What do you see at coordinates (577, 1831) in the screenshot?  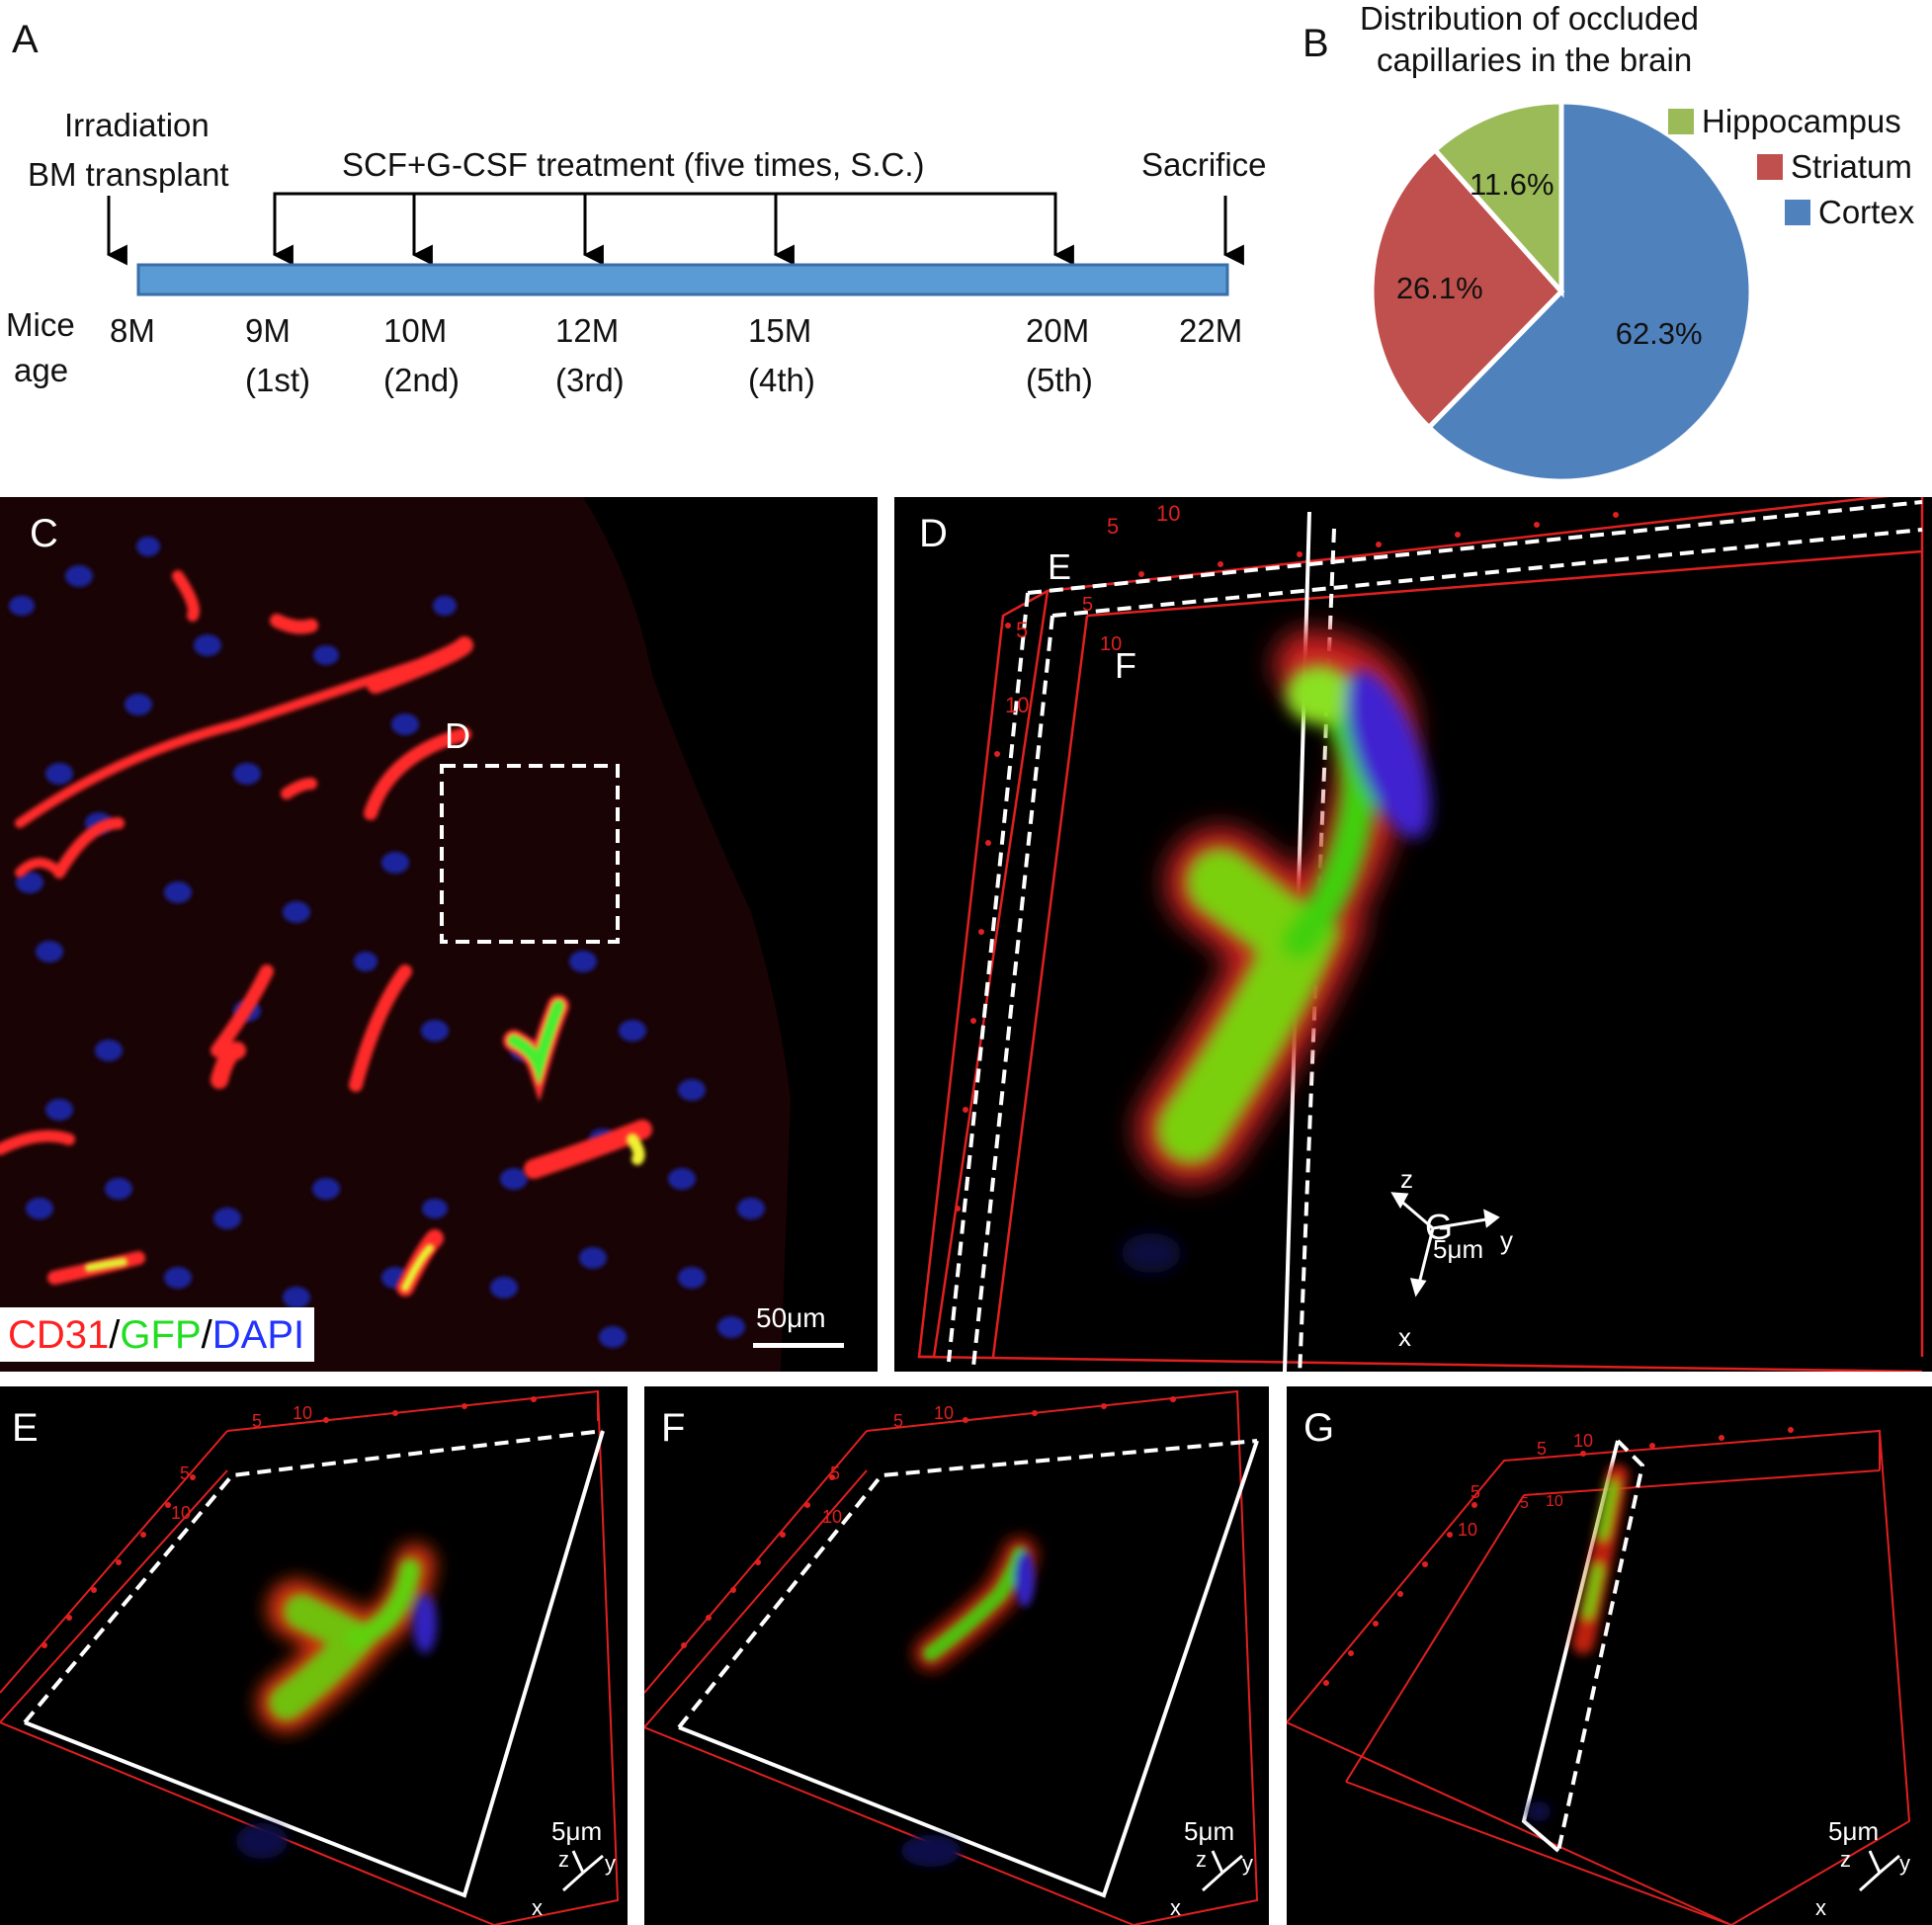 I see `scale-label-e: 5μm` at bounding box center [577, 1831].